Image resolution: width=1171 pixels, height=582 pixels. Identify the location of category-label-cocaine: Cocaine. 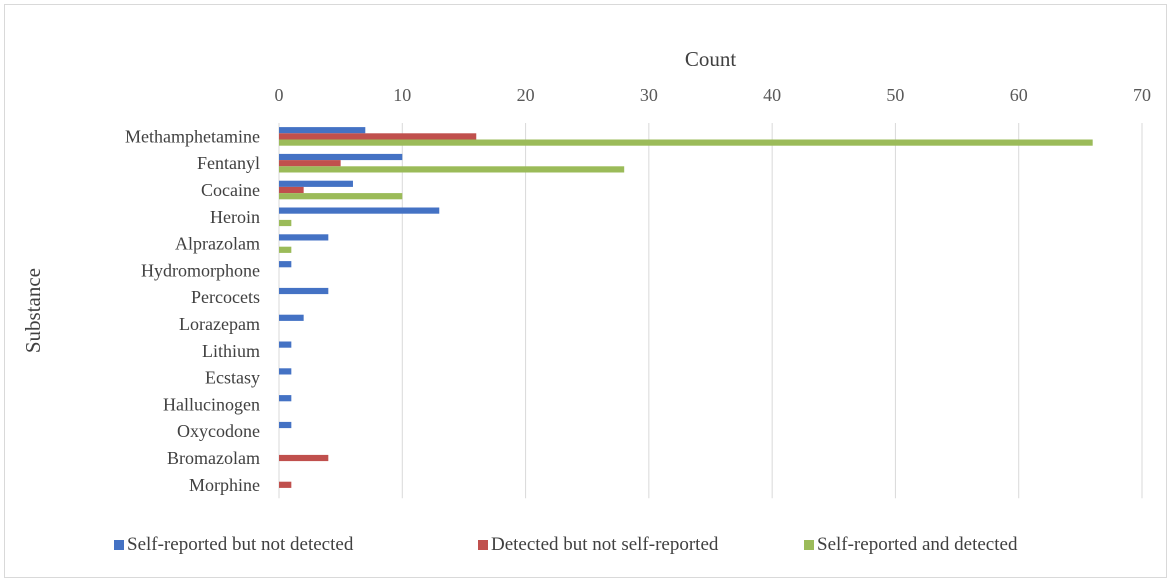
(230, 190).